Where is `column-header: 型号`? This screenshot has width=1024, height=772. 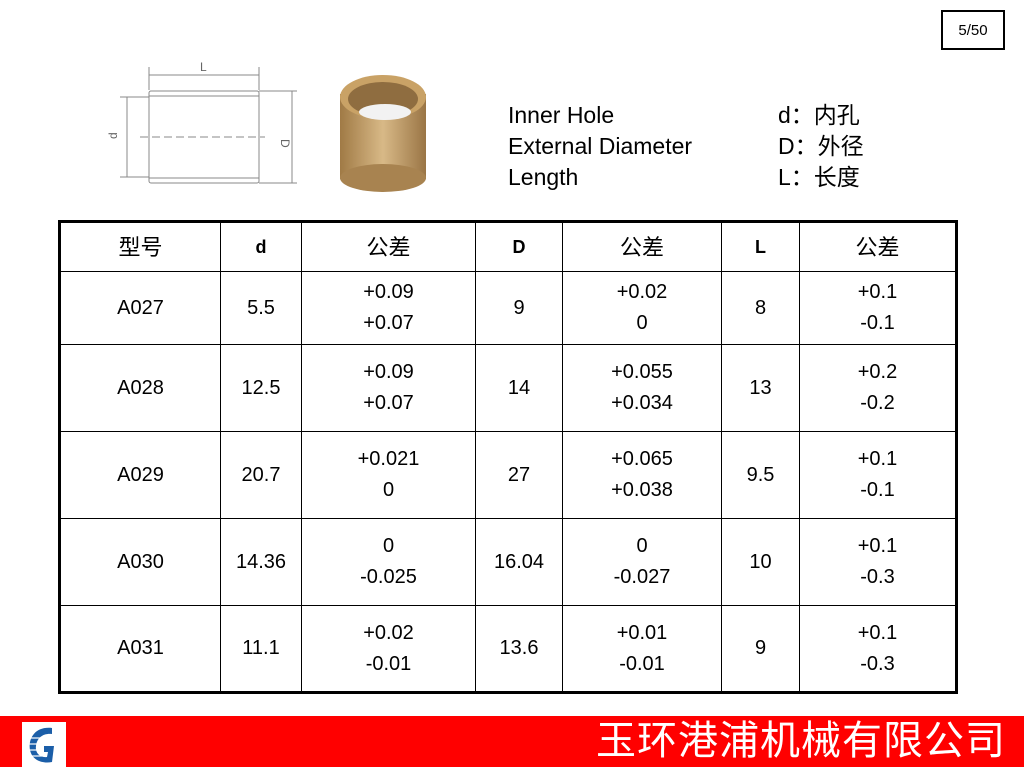
column-header: 型号 is located at coordinates (140, 246).